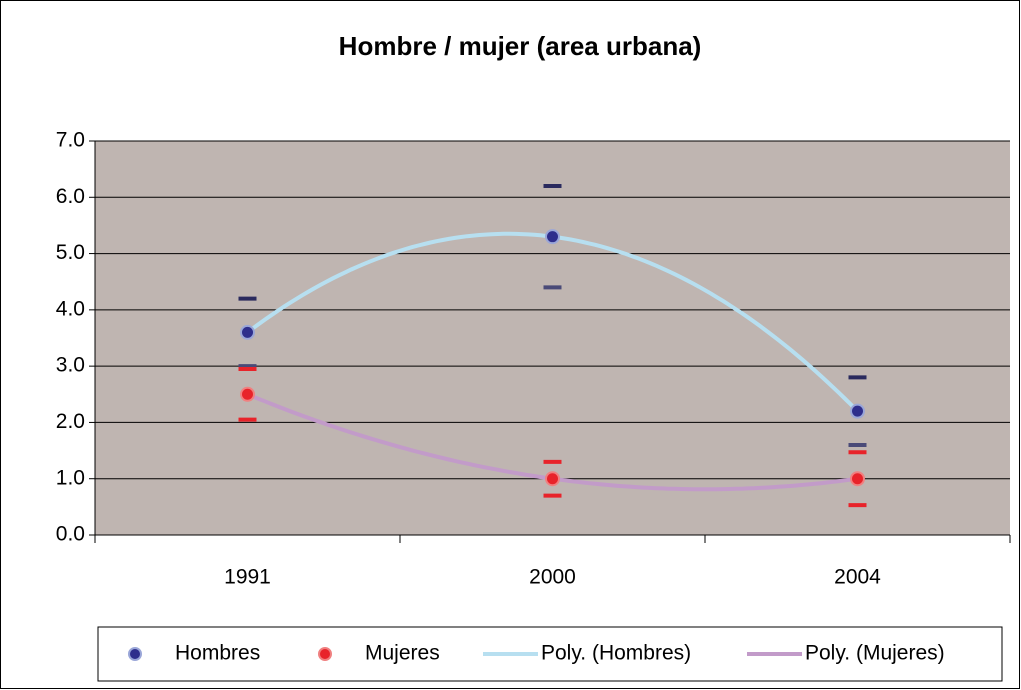  What do you see at coordinates (616, 653) in the screenshot?
I see `legend-label: Poly. (Hombres)` at bounding box center [616, 653].